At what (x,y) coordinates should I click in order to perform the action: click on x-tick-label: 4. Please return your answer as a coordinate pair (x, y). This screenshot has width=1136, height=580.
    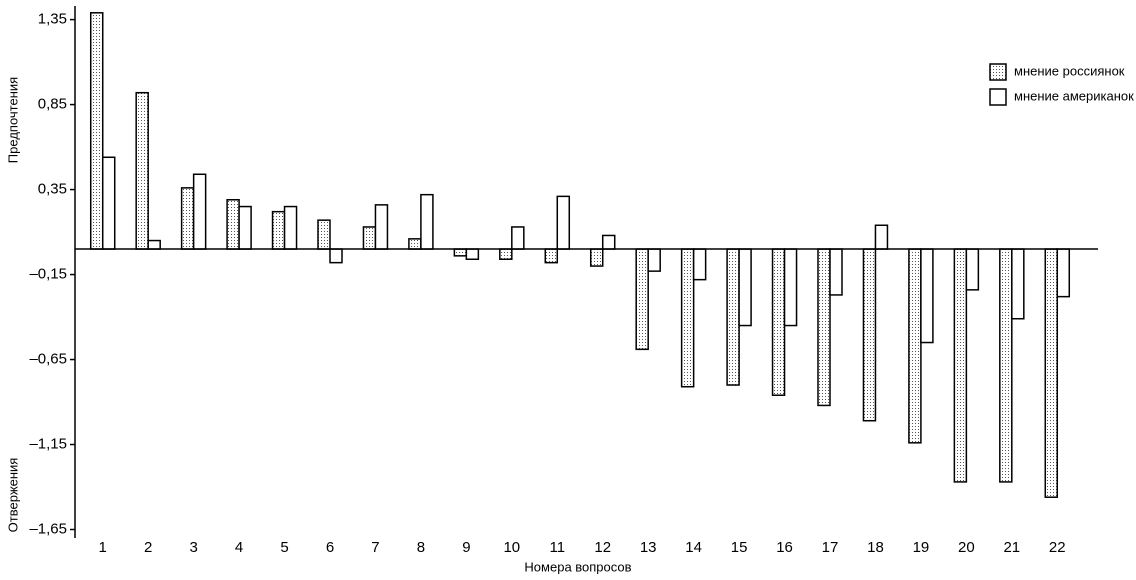
    Looking at the image, I should click on (239, 547).